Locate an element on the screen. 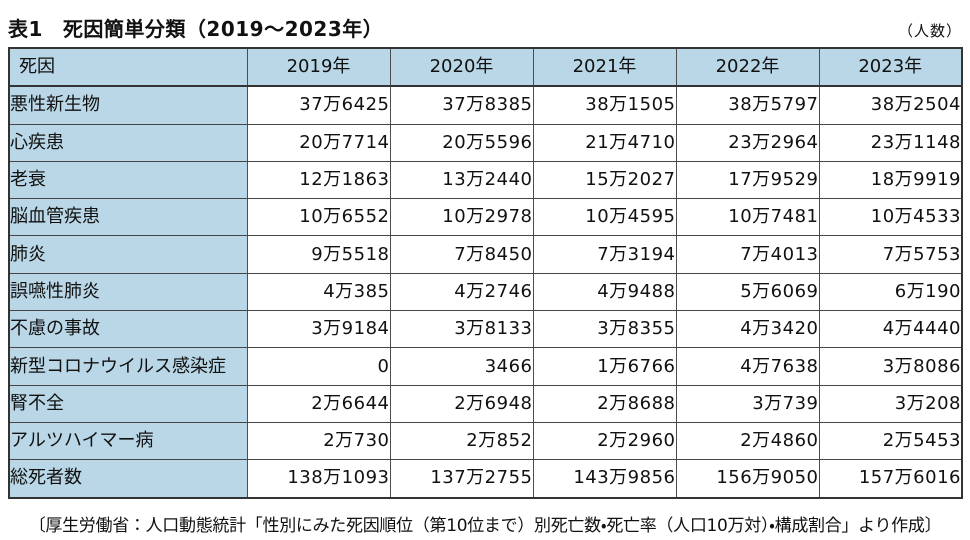  header-cell-cause: 死因 is located at coordinates (128, 67).